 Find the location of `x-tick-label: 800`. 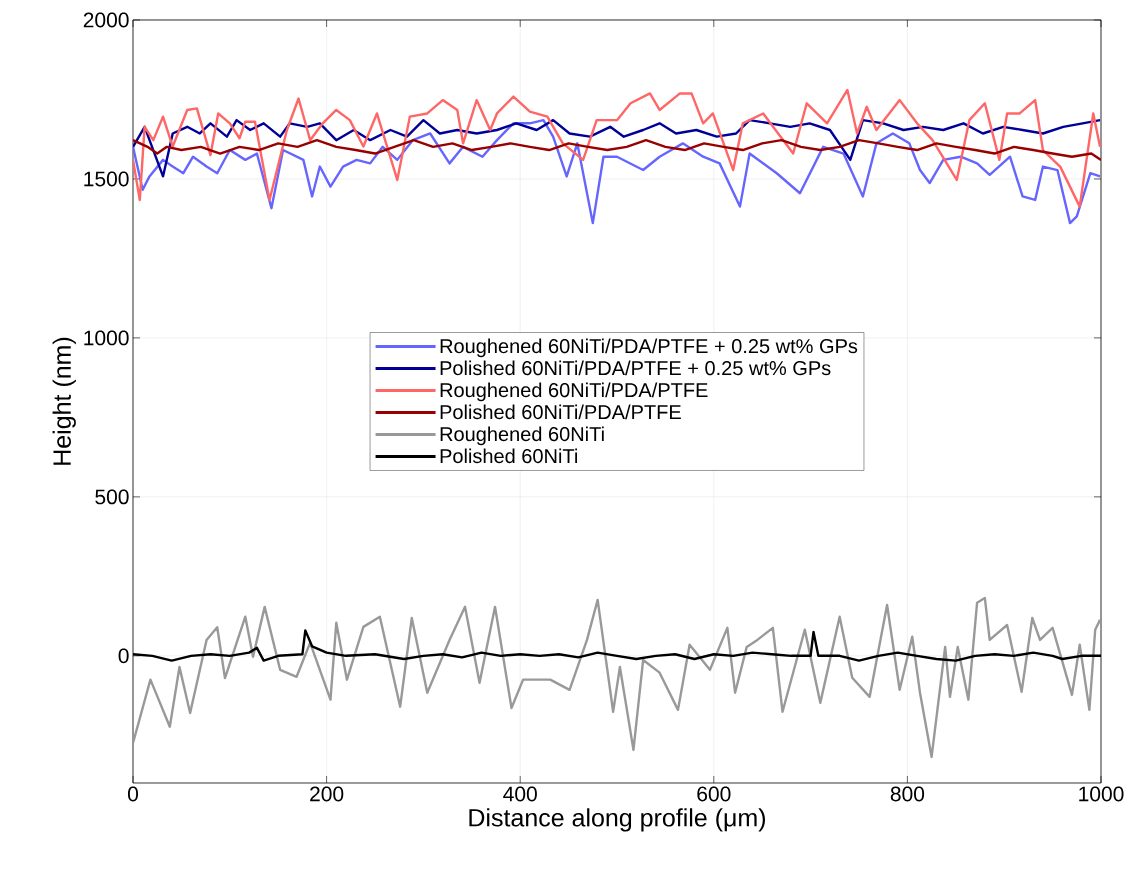

x-tick-label: 800 is located at coordinates (907, 794).